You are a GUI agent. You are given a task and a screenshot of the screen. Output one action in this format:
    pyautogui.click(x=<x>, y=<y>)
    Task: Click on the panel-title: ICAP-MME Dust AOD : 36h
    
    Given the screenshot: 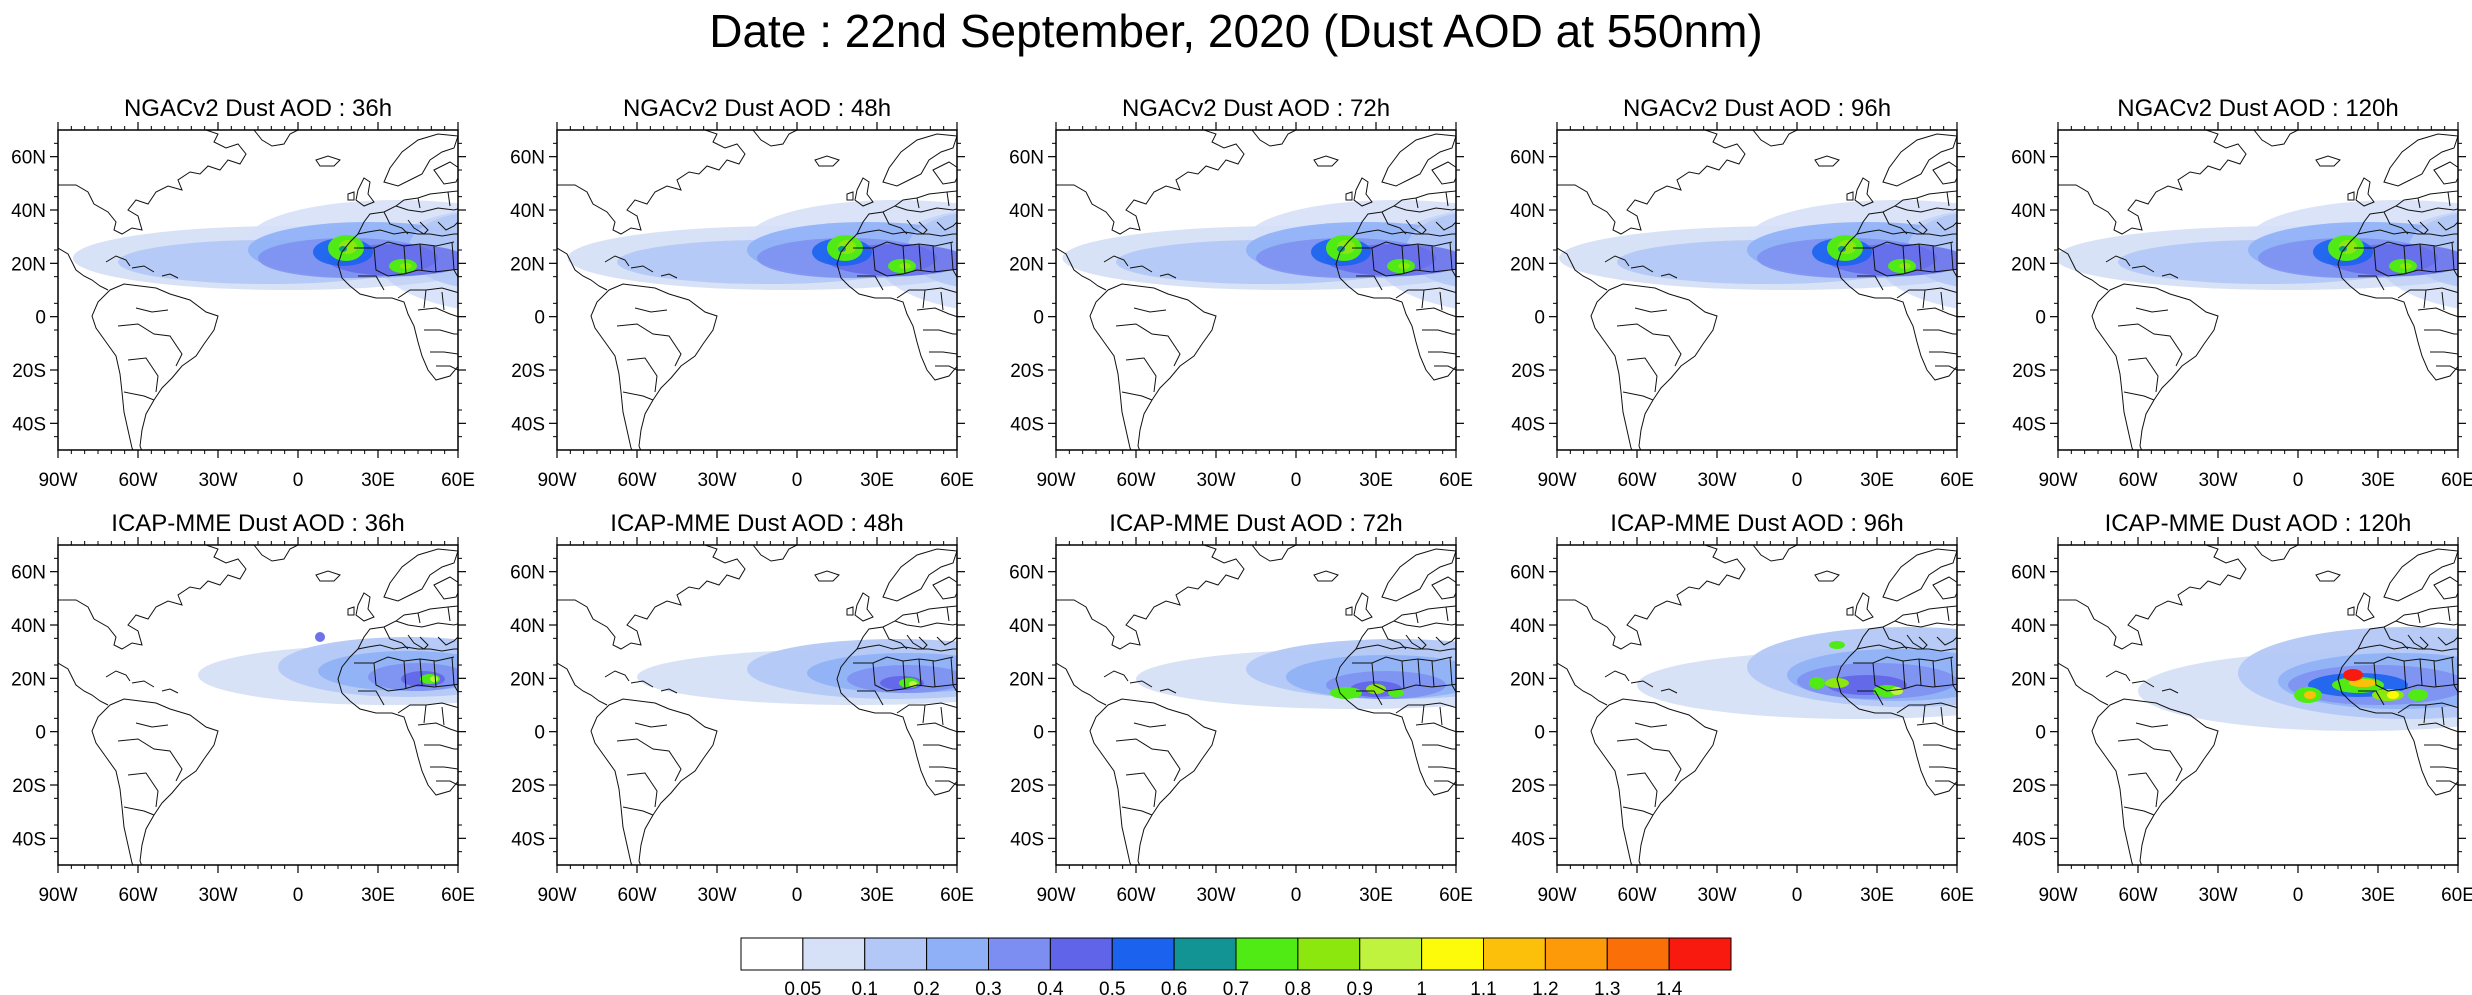 What is the action you would take?
    pyautogui.click(x=257, y=523)
    